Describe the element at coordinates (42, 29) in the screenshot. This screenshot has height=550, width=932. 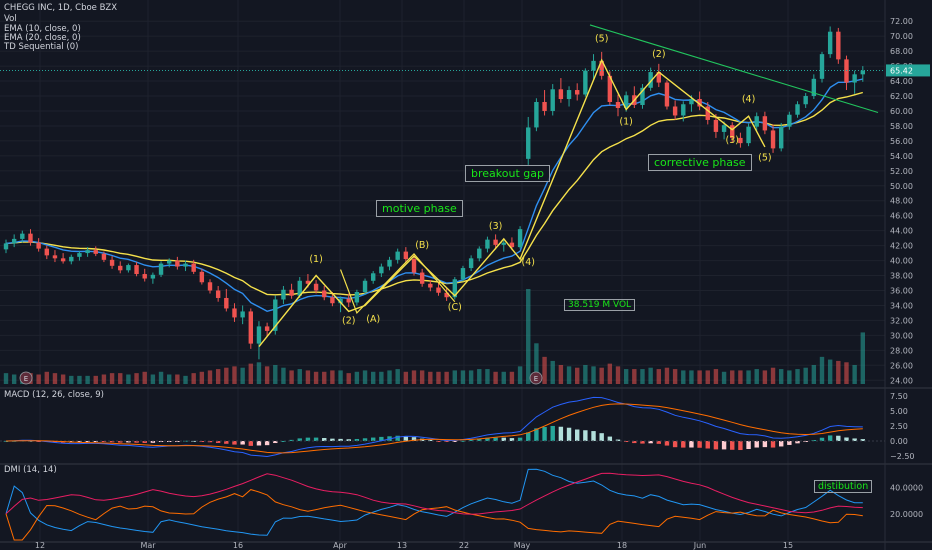
I see `legend-ema10: EMA (10, close, 0)` at that location.